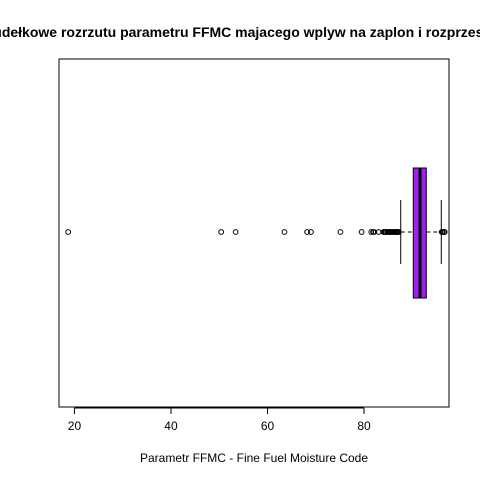  What do you see at coordinates (219, 420) in the screenshot?
I see `x-axis: 20 40 60 80` at bounding box center [219, 420].